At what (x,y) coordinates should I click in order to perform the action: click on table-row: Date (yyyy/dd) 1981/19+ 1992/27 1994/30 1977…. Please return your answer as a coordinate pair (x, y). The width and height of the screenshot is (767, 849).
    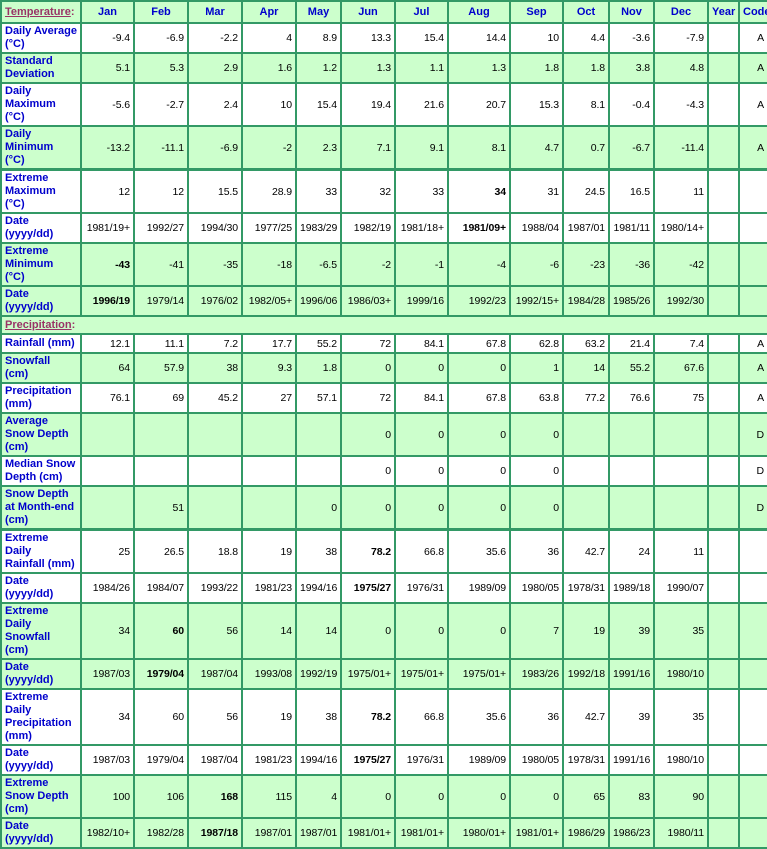
    Looking at the image, I should click on (383, 228).